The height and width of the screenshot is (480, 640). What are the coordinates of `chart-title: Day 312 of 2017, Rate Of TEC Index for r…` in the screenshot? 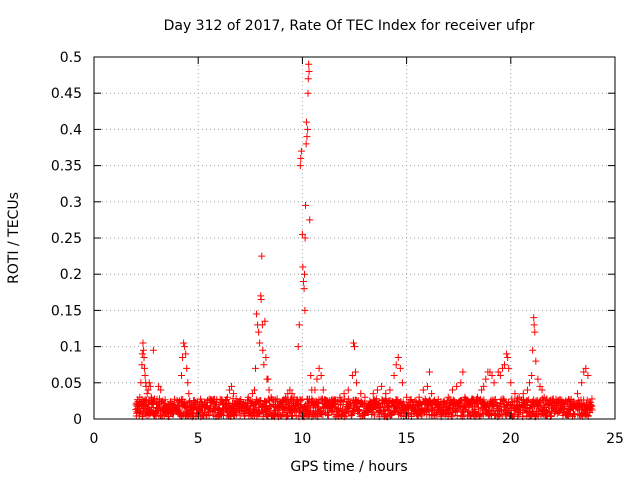 It's located at (349, 26).